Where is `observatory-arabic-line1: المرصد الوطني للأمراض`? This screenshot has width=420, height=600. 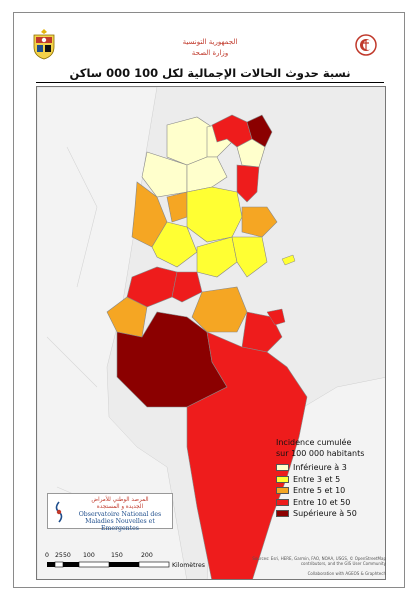
observatory-arabic-line1: المرصد الوطني للأمراض is located at coordinates (120, 500).